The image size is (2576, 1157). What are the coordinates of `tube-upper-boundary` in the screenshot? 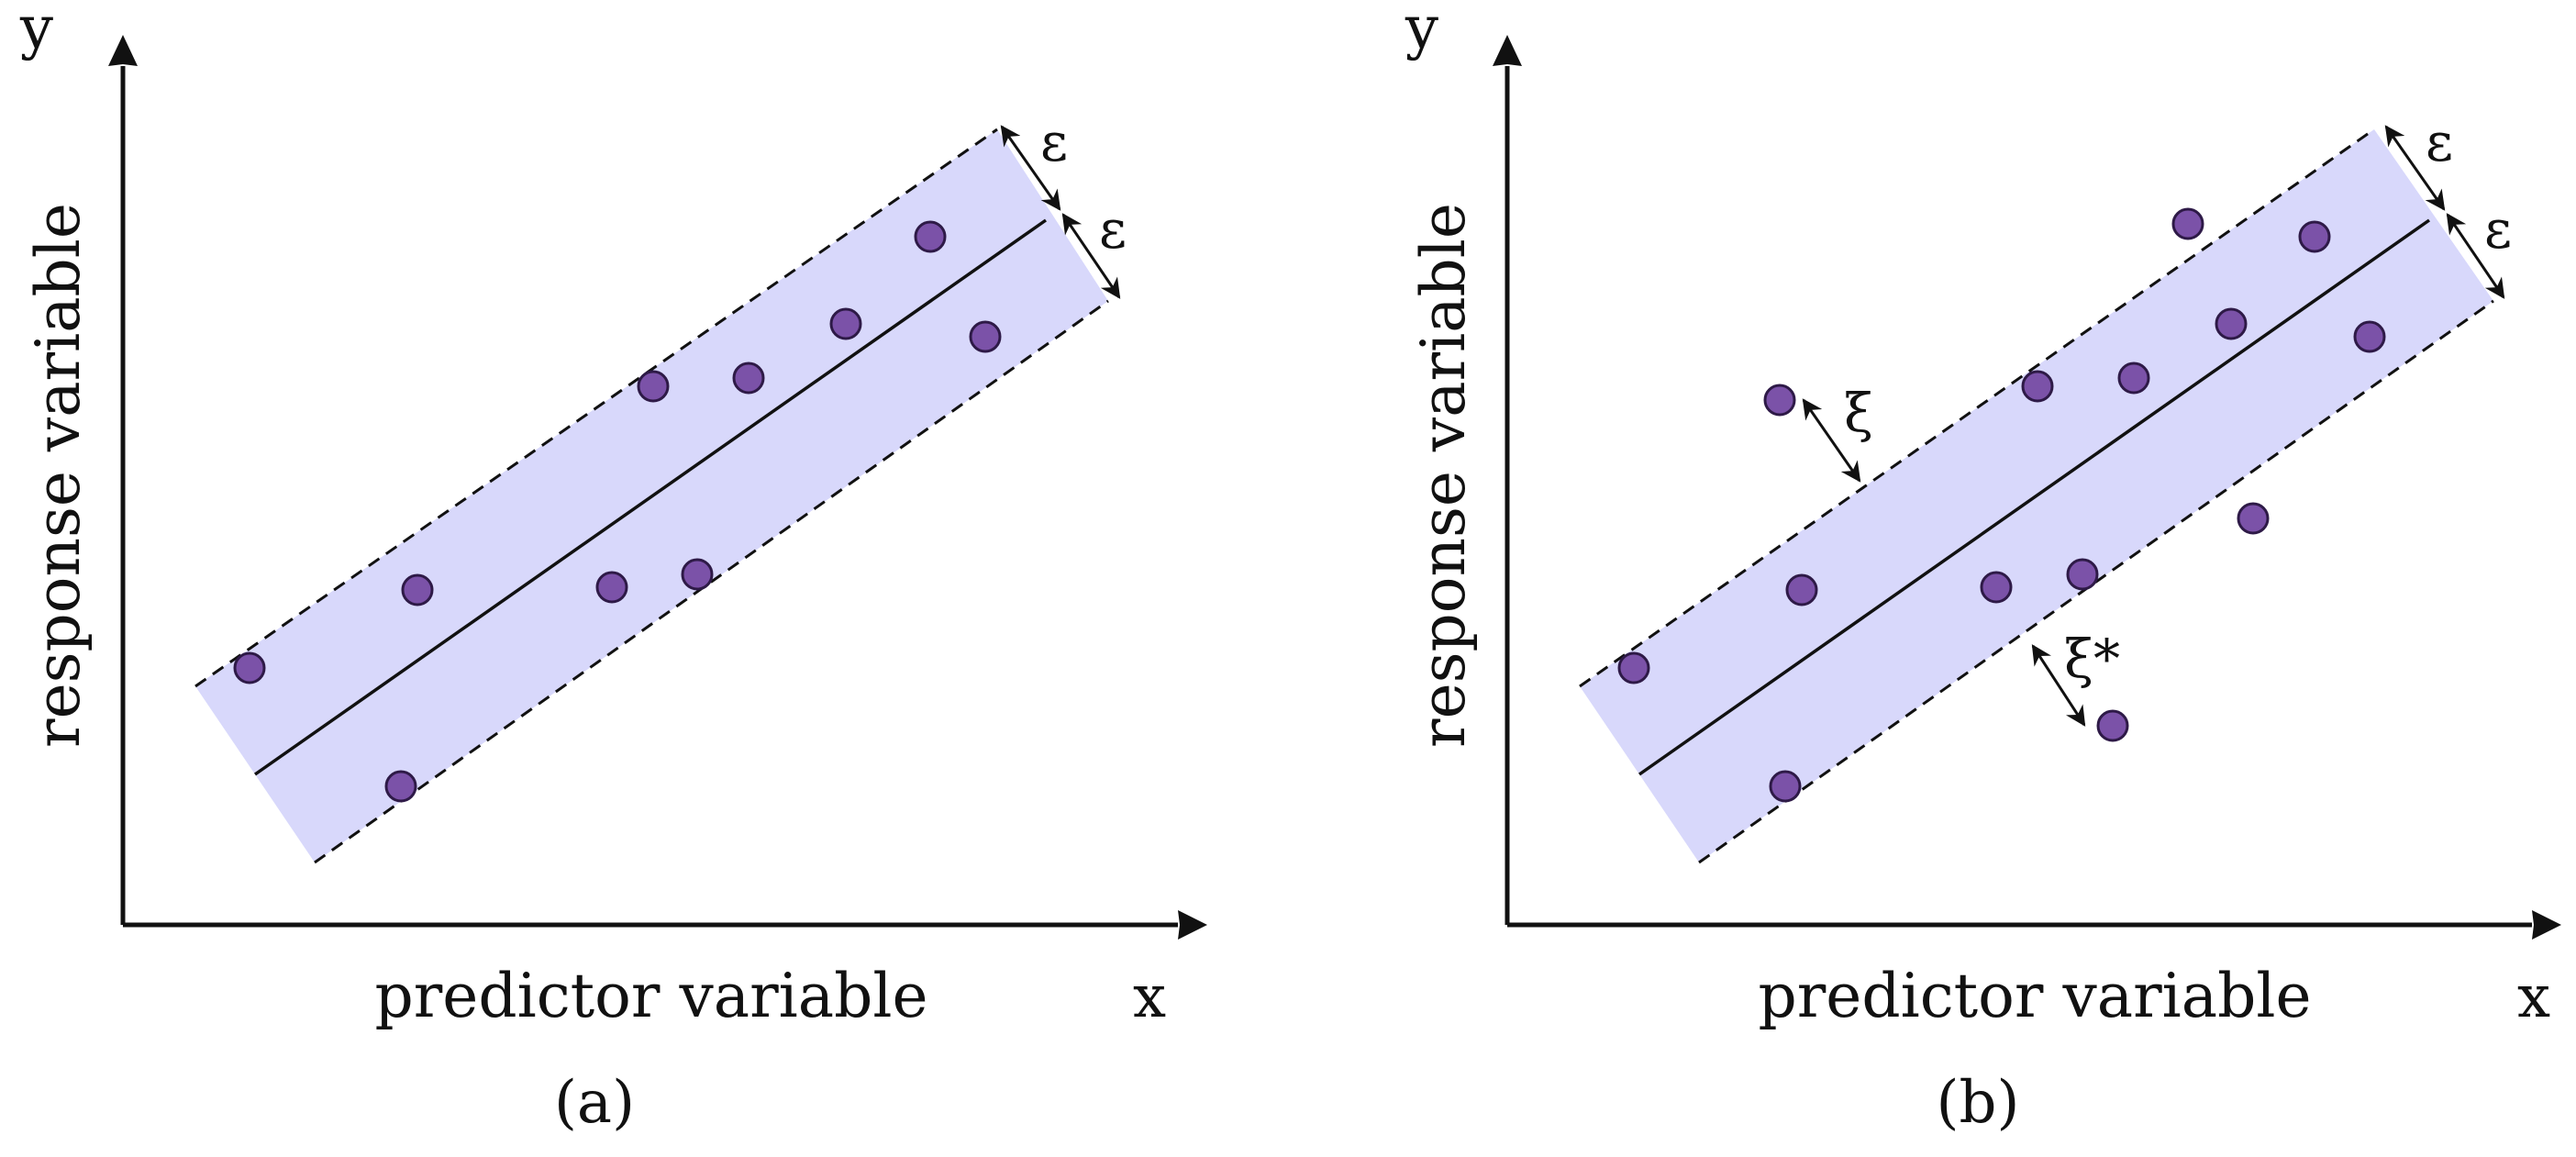 It's located at (1977, 408).